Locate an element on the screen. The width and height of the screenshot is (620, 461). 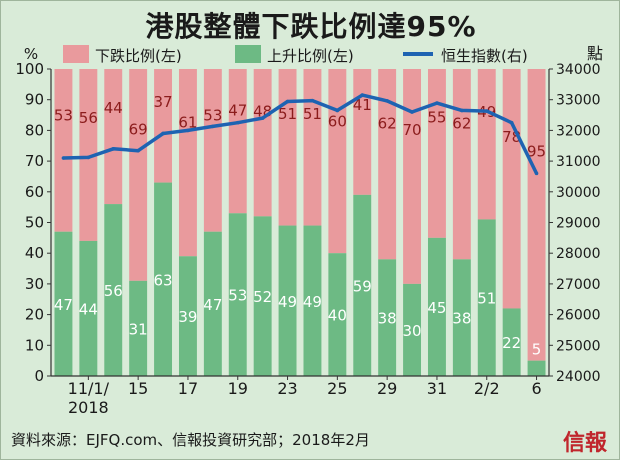
left-axis-tick-label: 0 is located at coordinates (39, 376).